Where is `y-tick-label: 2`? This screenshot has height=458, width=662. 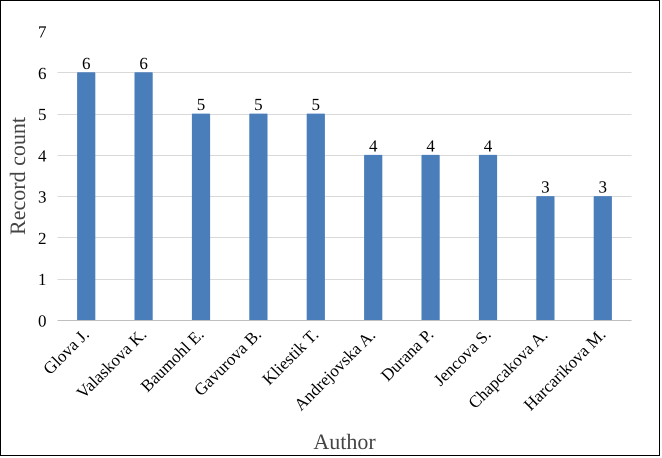 y-tick-label: 2 is located at coordinates (42, 238).